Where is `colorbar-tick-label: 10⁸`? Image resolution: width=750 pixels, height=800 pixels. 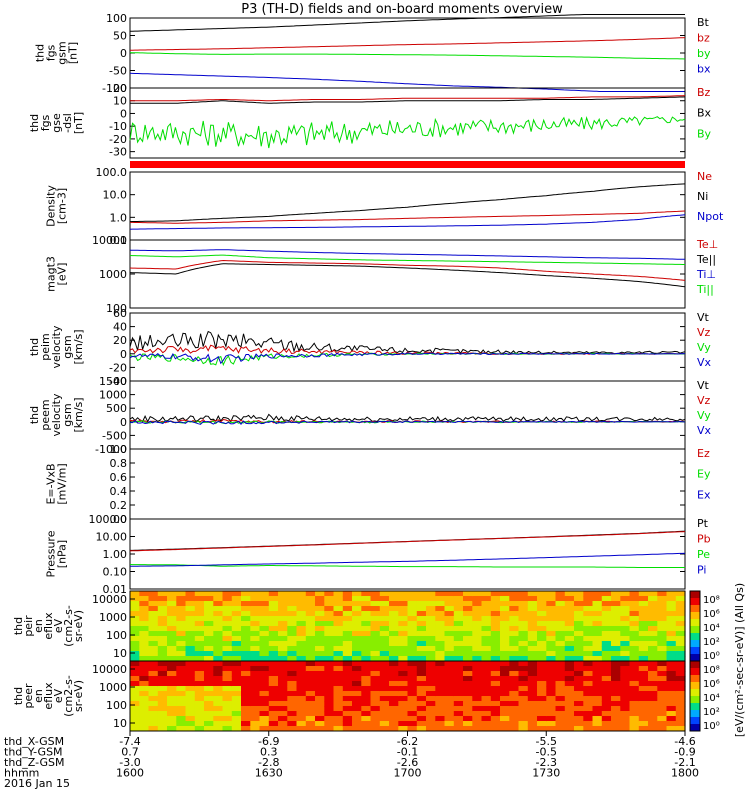 colorbar-tick-label: 10⁸ is located at coordinates (711, 670).